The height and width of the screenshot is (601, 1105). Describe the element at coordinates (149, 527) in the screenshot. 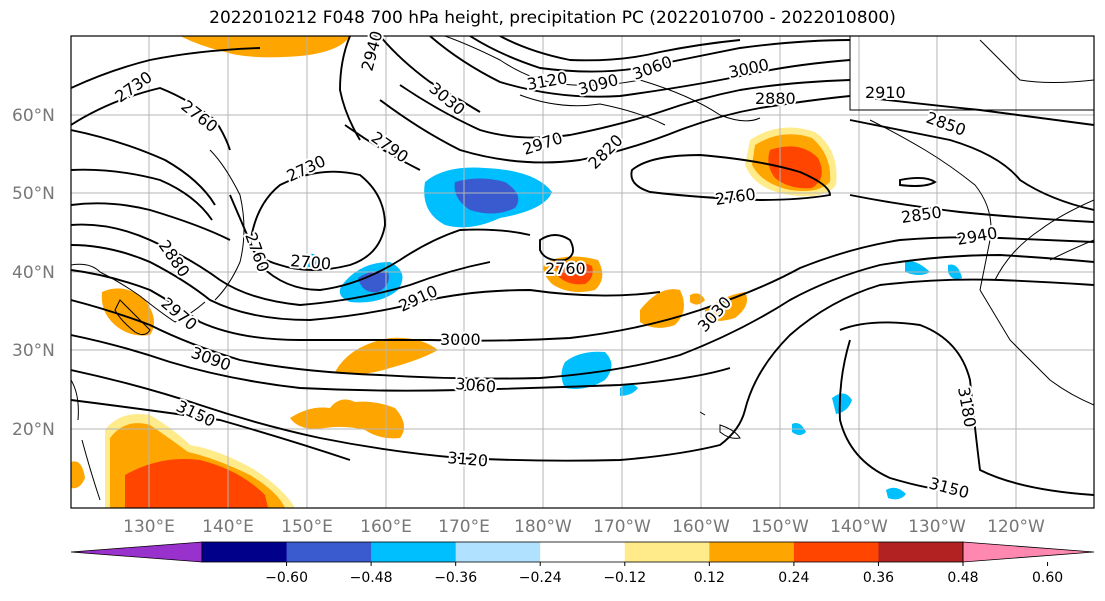

I see `lon-label: 130°E` at that location.